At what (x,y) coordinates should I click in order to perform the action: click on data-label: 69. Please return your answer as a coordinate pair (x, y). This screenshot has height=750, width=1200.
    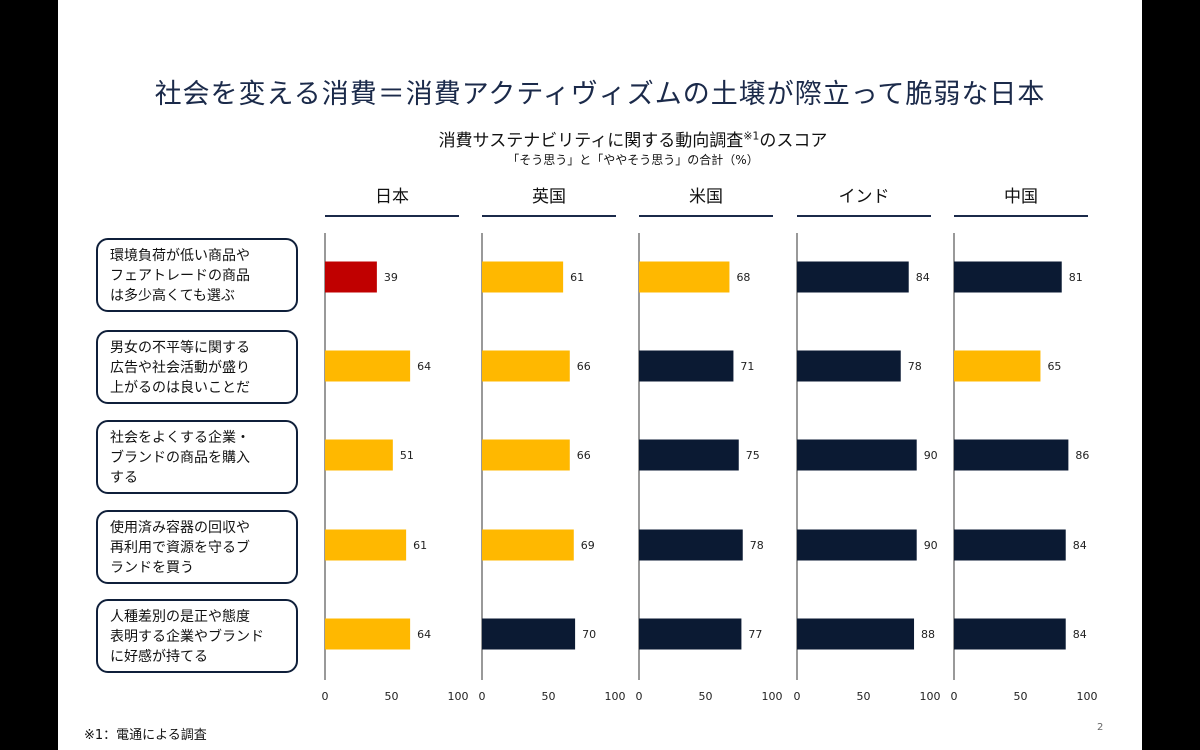
    Looking at the image, I should click on (588, 545).